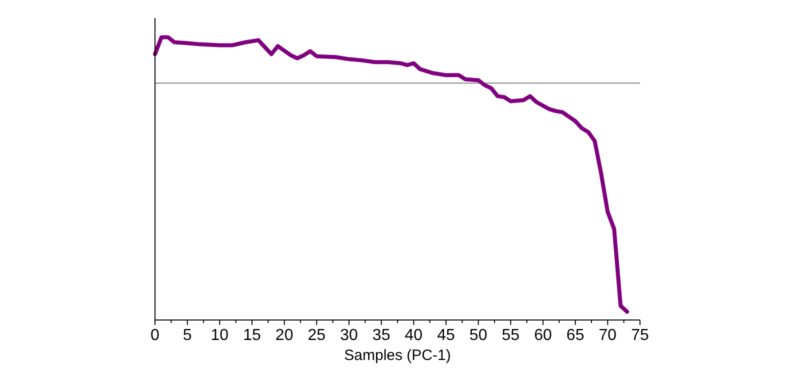  What do you see at coordinates (575, 335) in the screenshot?
I see `x-tick-label: 65` at bounding box center [575, 335].